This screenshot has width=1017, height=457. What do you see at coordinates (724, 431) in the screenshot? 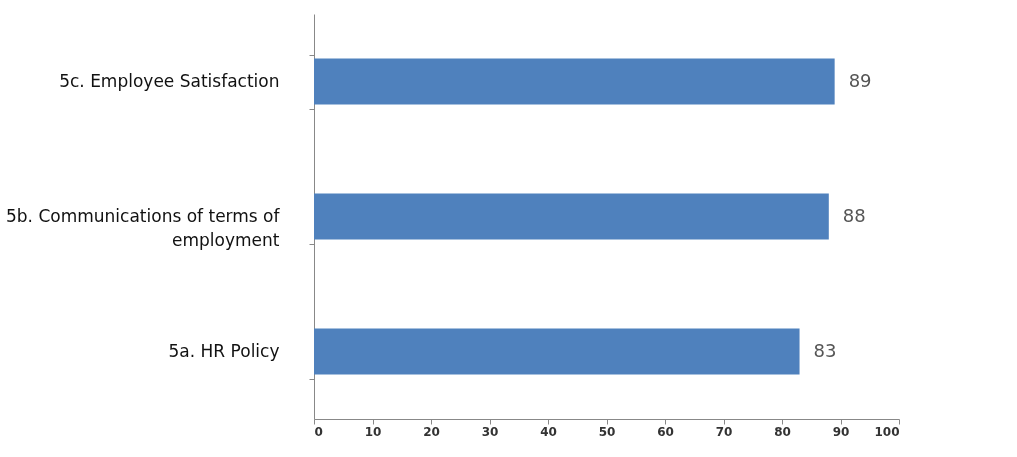
I see `x-tick-label: 70` at bounding box center [724, 431].